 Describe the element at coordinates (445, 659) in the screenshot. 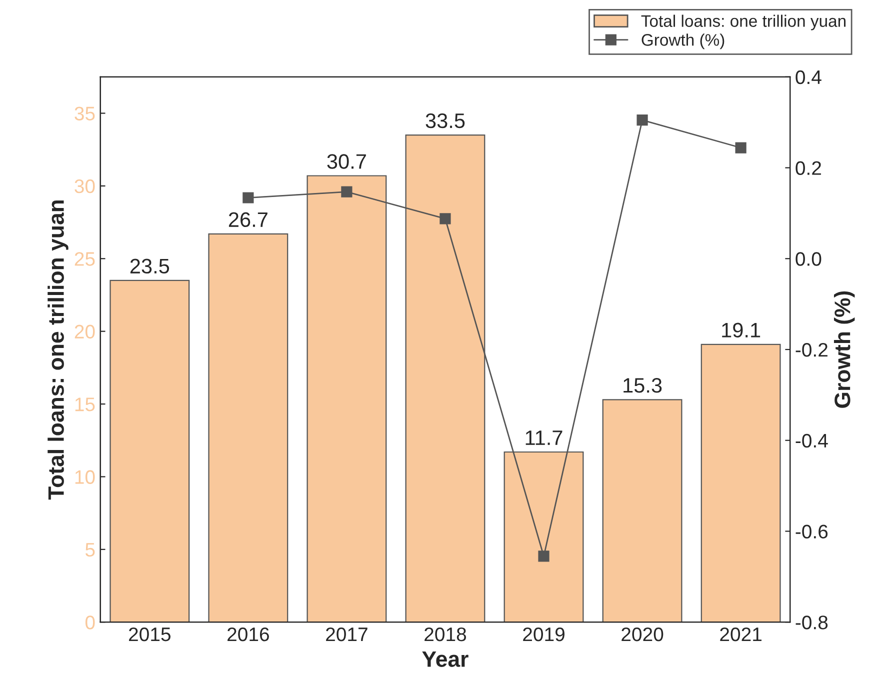

I see `x-axis-title: Year` at that location.